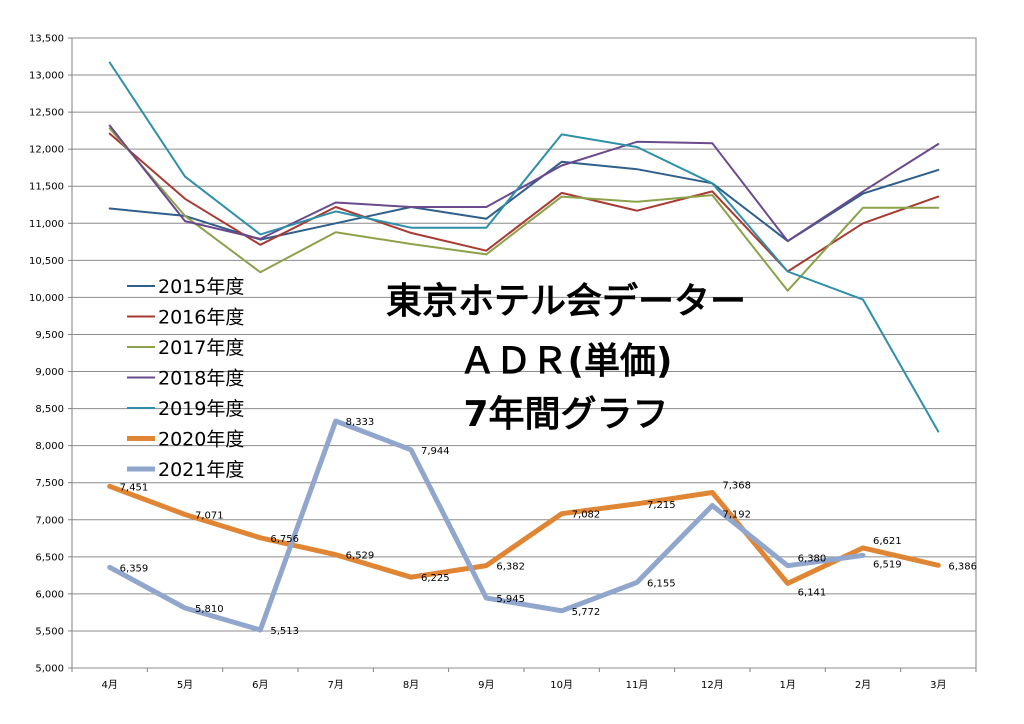  What do you see at coordinates (46, 113) in the screenshot?
I see `y-tick-label: 12,500` at bounding box center [46, 113].